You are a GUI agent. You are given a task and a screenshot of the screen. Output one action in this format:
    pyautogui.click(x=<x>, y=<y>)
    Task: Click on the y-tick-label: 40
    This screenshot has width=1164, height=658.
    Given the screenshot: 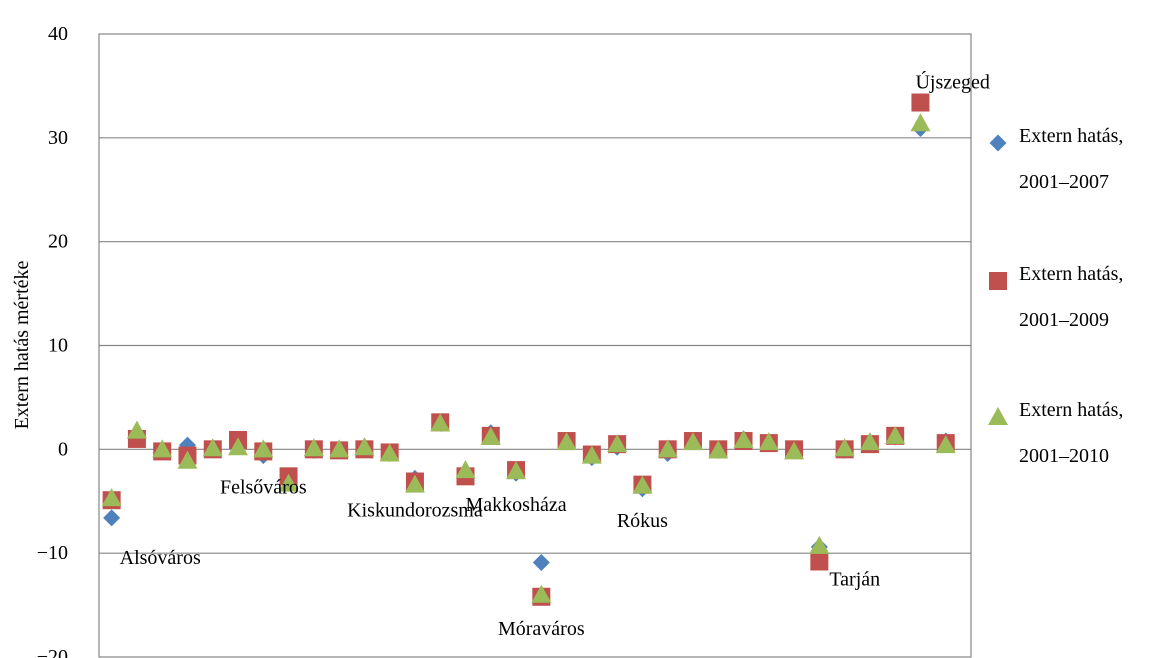 What is the action you would take?
    pyautogui.click(x=58, y=34)
    